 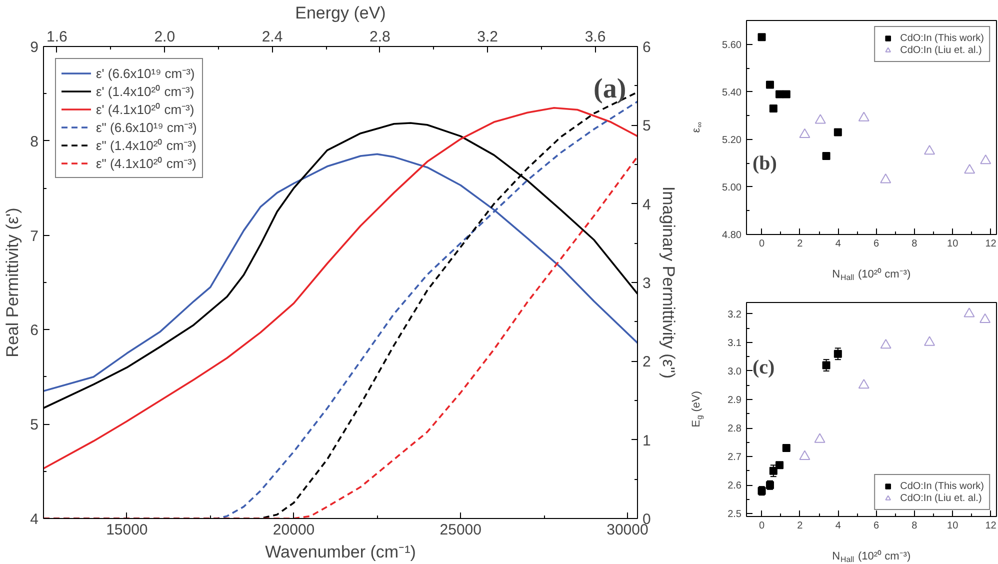 What do you see at coordinates (34, 141) in the screenshot?
I see `y-tick-label: 8` at bounding box center [34, 141].